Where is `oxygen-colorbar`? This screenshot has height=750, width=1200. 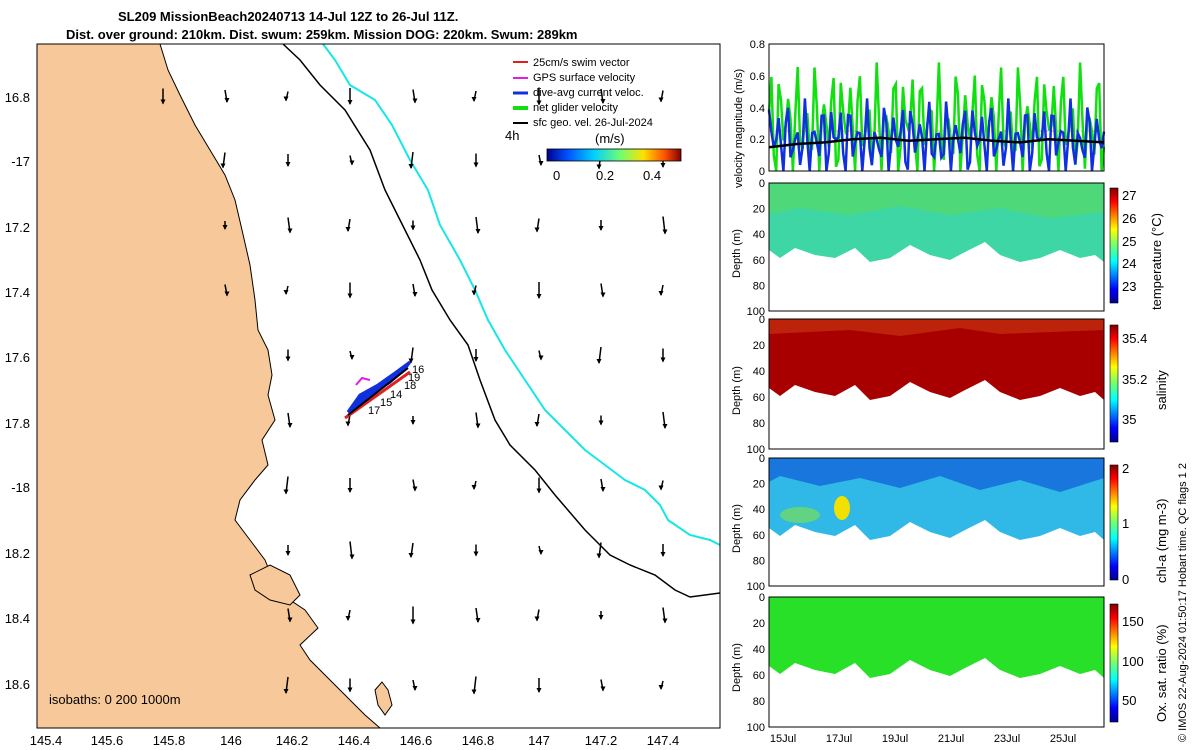 oxygen-colorbar is located at coordinates (1114, 663).